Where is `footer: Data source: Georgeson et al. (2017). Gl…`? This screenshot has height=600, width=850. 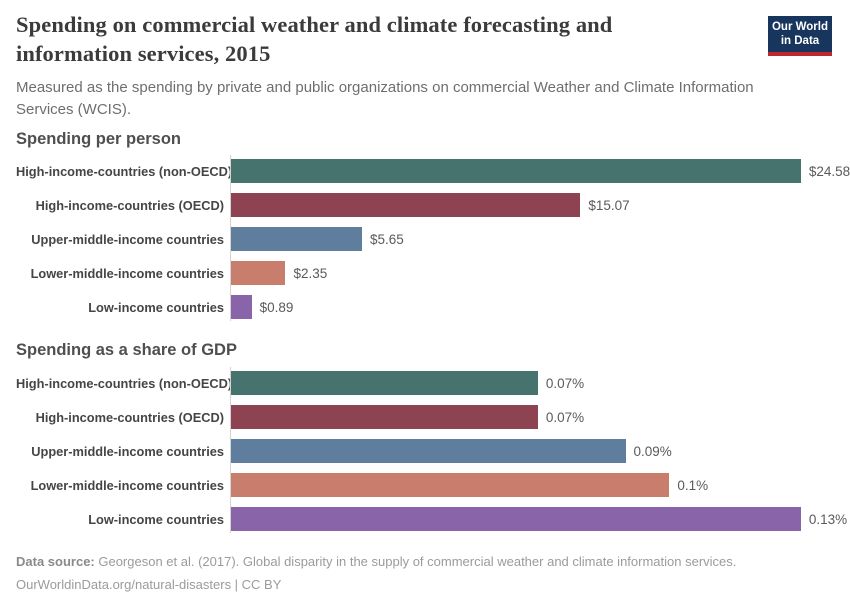
footer: Data source: Georgeson et al. (2017). Gl… is located at coordinates (416, 574).